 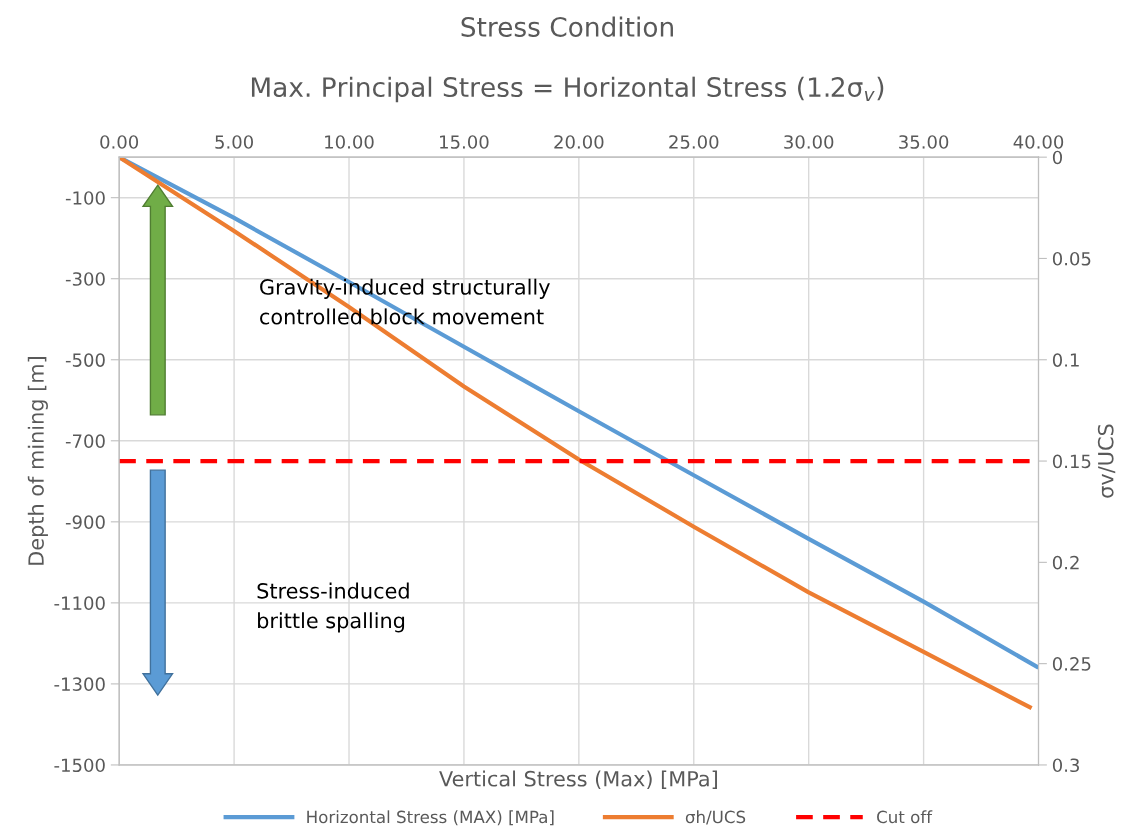 I want to click on legend-label: σh/UCS, so click(x=715, y=817).